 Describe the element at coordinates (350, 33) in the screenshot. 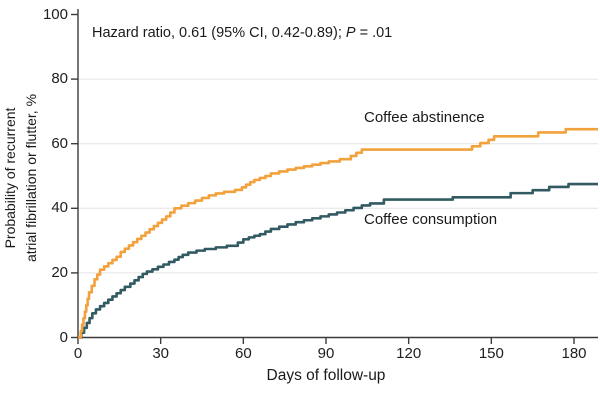

I see `annotation-p-symbol: P` at that location.